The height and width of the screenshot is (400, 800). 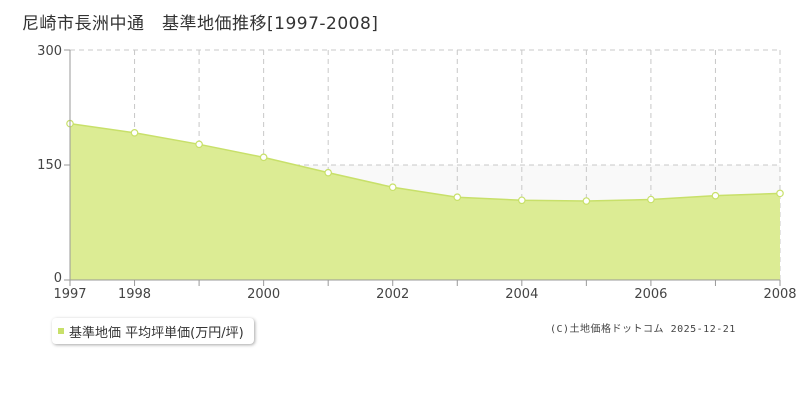 I want to click on x-tick-label: 2006, so click(x=650, y=294).